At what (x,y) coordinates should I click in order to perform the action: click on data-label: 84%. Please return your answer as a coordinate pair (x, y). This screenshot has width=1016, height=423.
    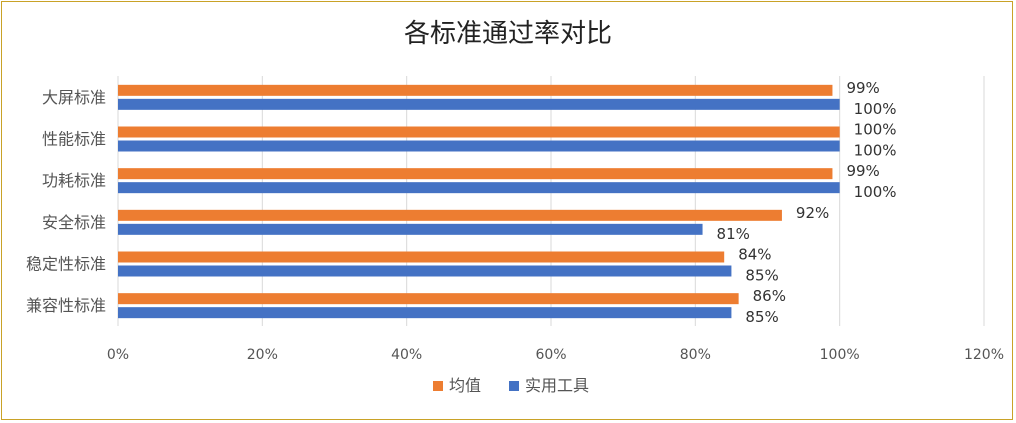
    Looking at the image, I should click on (754, 255).